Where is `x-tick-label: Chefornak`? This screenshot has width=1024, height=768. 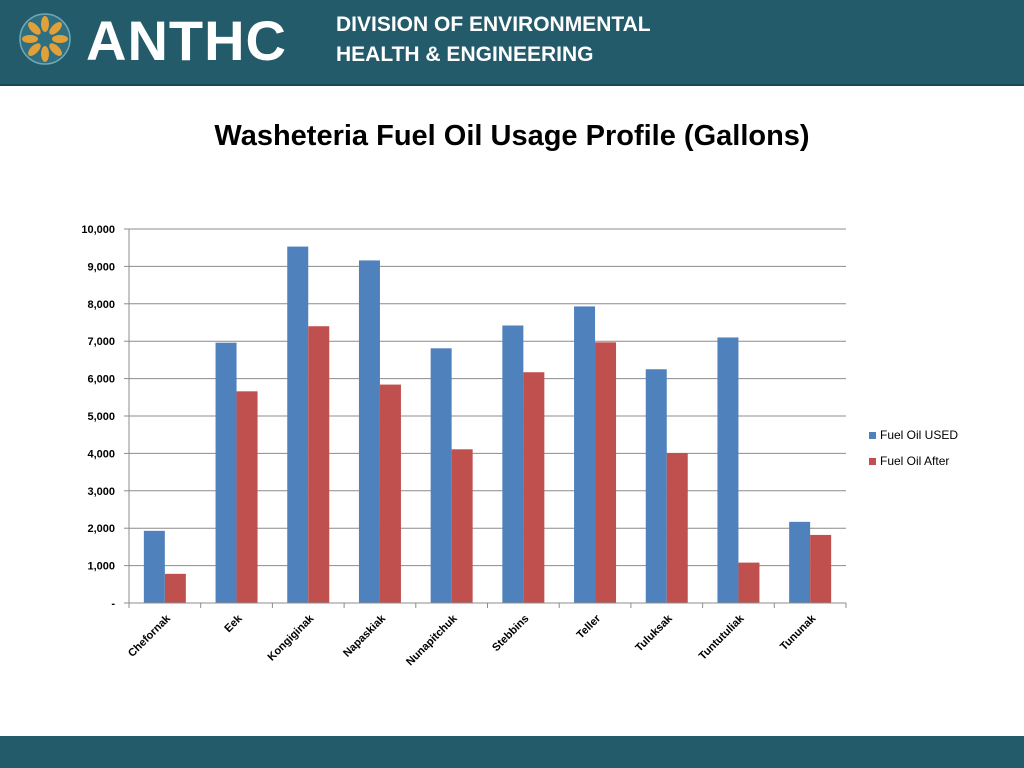
x-tick-label: Chefornak is located at coordinates (150, 636).